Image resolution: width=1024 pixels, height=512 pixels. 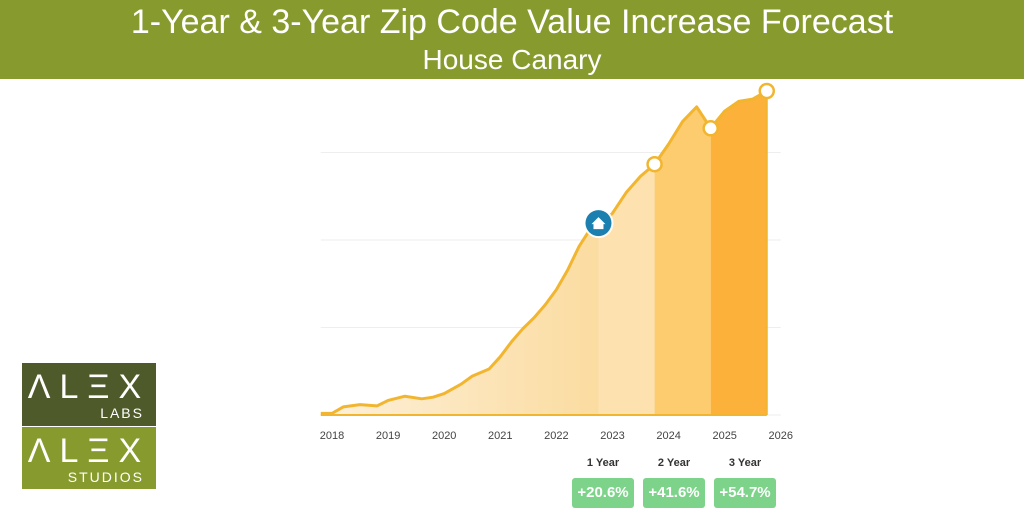 I want to click on alex-labs-logo: ΛLΞX LABS, so click(x=89, y=394).